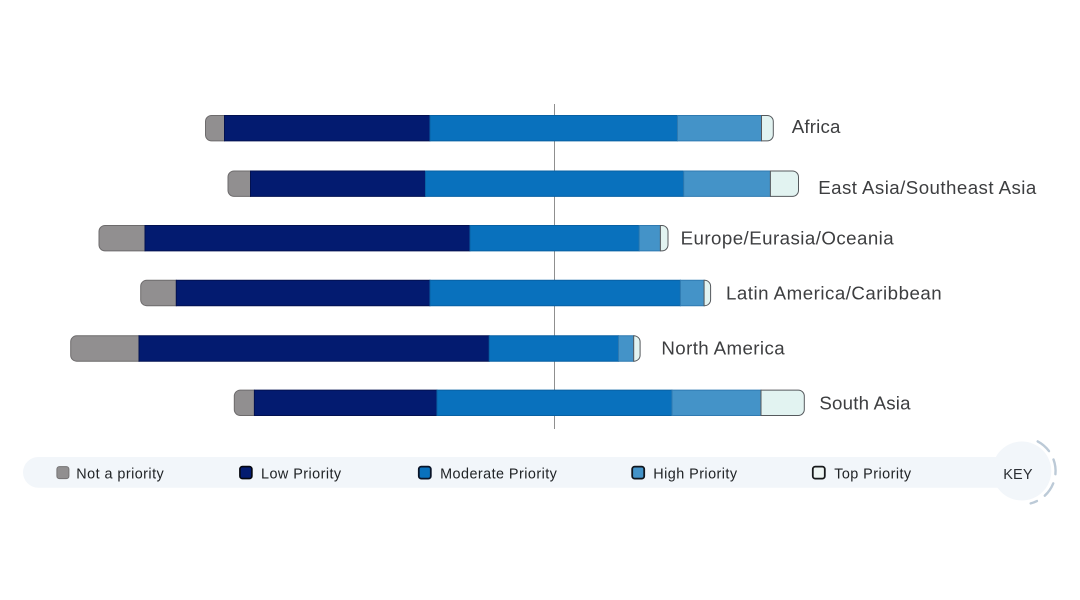  I want to click on svg-text: High Priority, so click(695, 474).